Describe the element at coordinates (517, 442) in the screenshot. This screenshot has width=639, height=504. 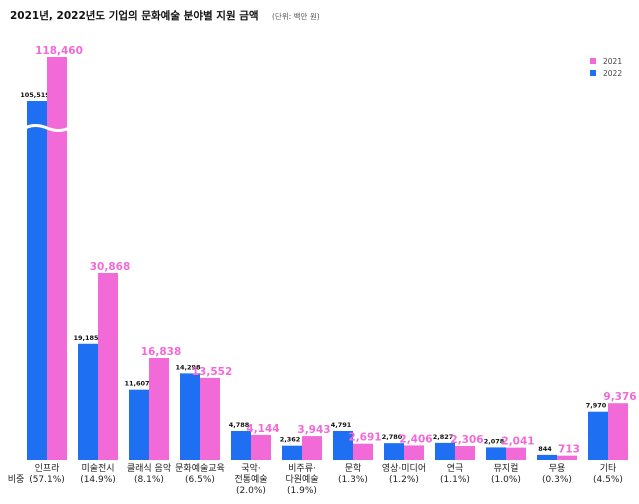
I see `value-label: 2,041` at that location.